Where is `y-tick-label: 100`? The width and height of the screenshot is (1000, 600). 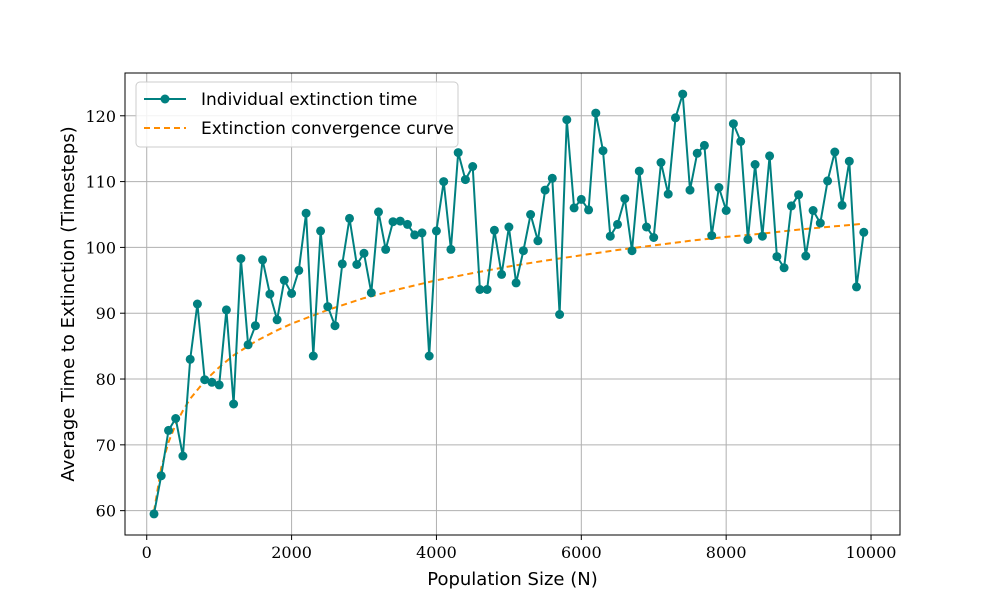
y-tick-label: 100 is located at coordinates (100, 247).